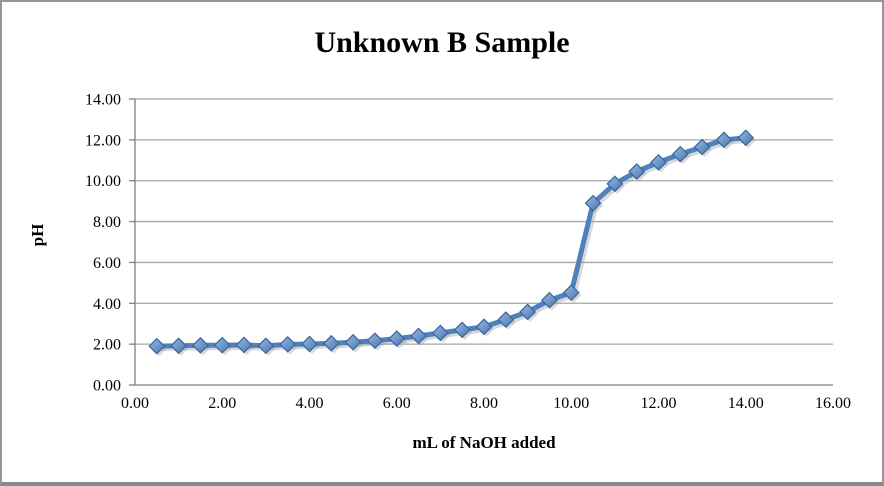 This screenshot has width=884, height=486. I want to click on x-axis-title: mL of NaOH added, so click(484, 442).